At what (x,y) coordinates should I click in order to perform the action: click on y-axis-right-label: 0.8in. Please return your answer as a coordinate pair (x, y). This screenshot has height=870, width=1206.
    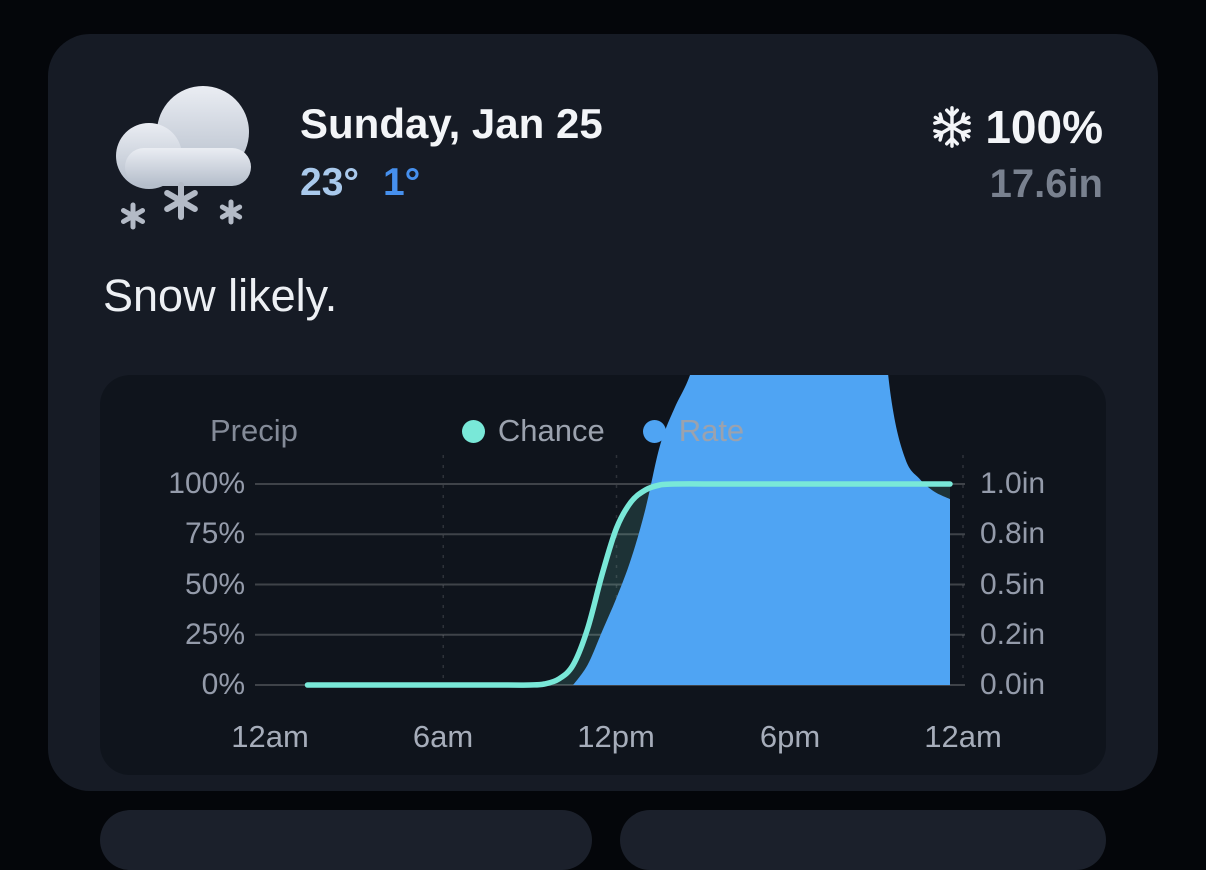
    Looking at the image, I should click on (1013, 533).